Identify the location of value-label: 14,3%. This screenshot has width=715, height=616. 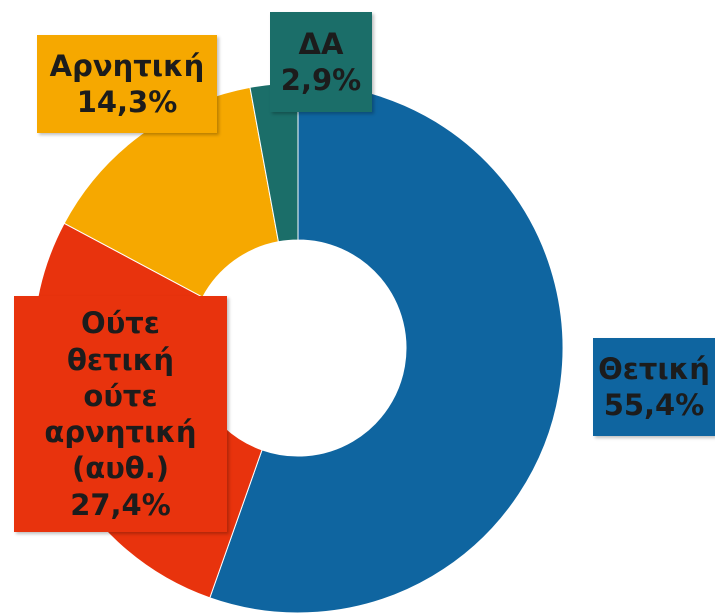
(127, 102).